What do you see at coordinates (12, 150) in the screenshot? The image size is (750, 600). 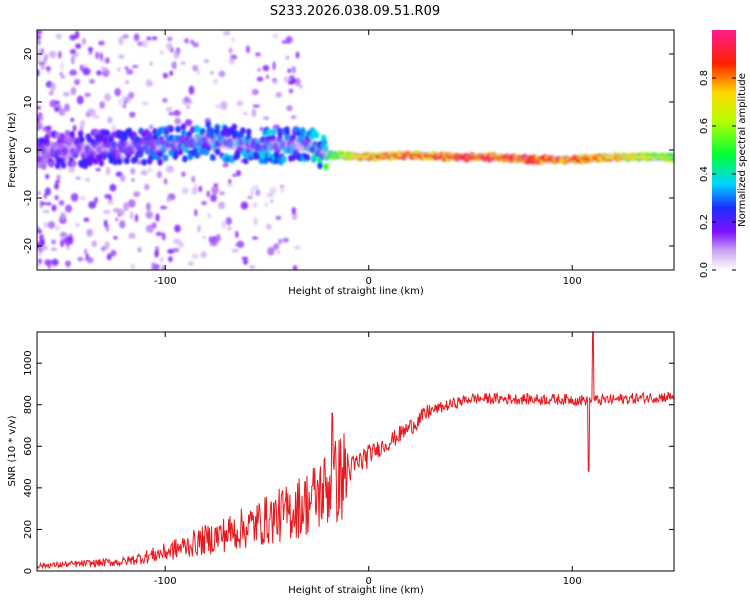 I see `spectrogram-y-label: Frequency (Hz)` at bounding box center [12, 150].